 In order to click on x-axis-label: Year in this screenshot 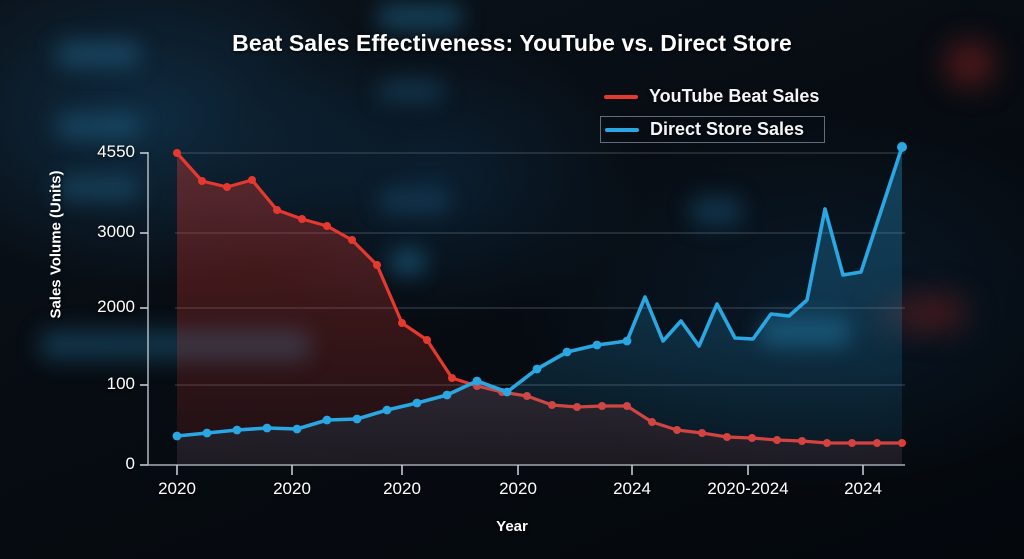, I will do `click(512, 526)`.